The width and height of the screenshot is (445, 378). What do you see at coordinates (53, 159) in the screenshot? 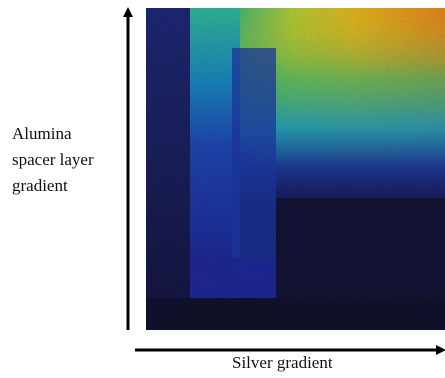
I see `y-axis-label-line2: spacer layer` at bounding box center [53, 159].